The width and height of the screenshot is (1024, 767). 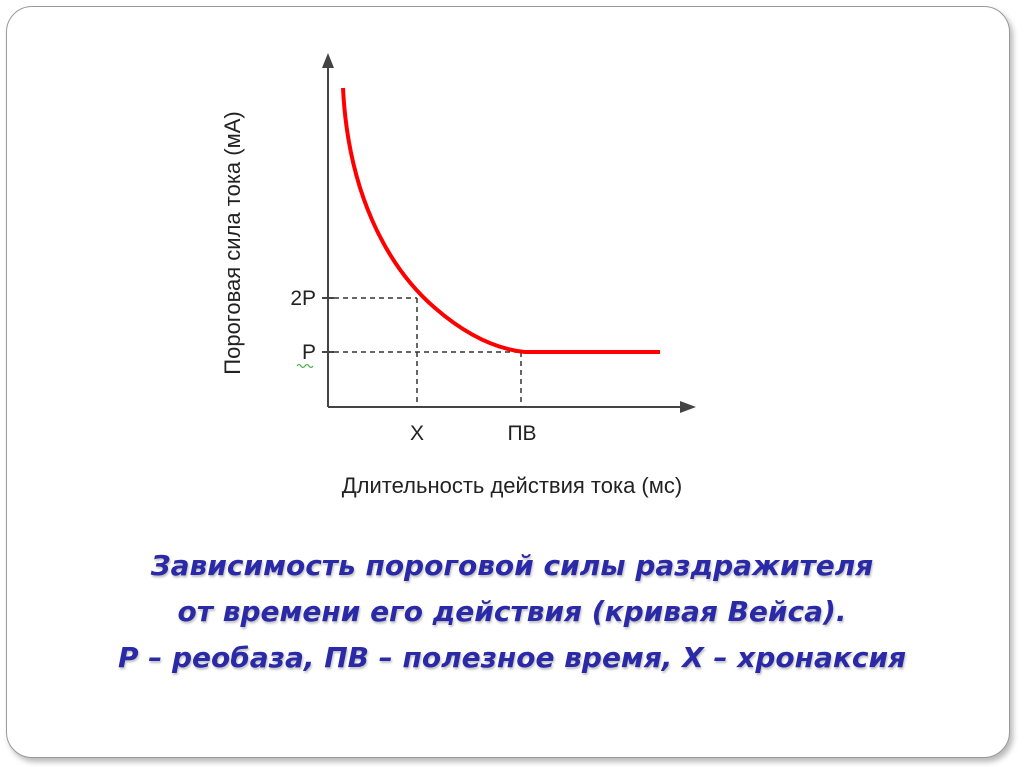 I want to click on x-axis-arrow-icon, so click(x=688, y=407).